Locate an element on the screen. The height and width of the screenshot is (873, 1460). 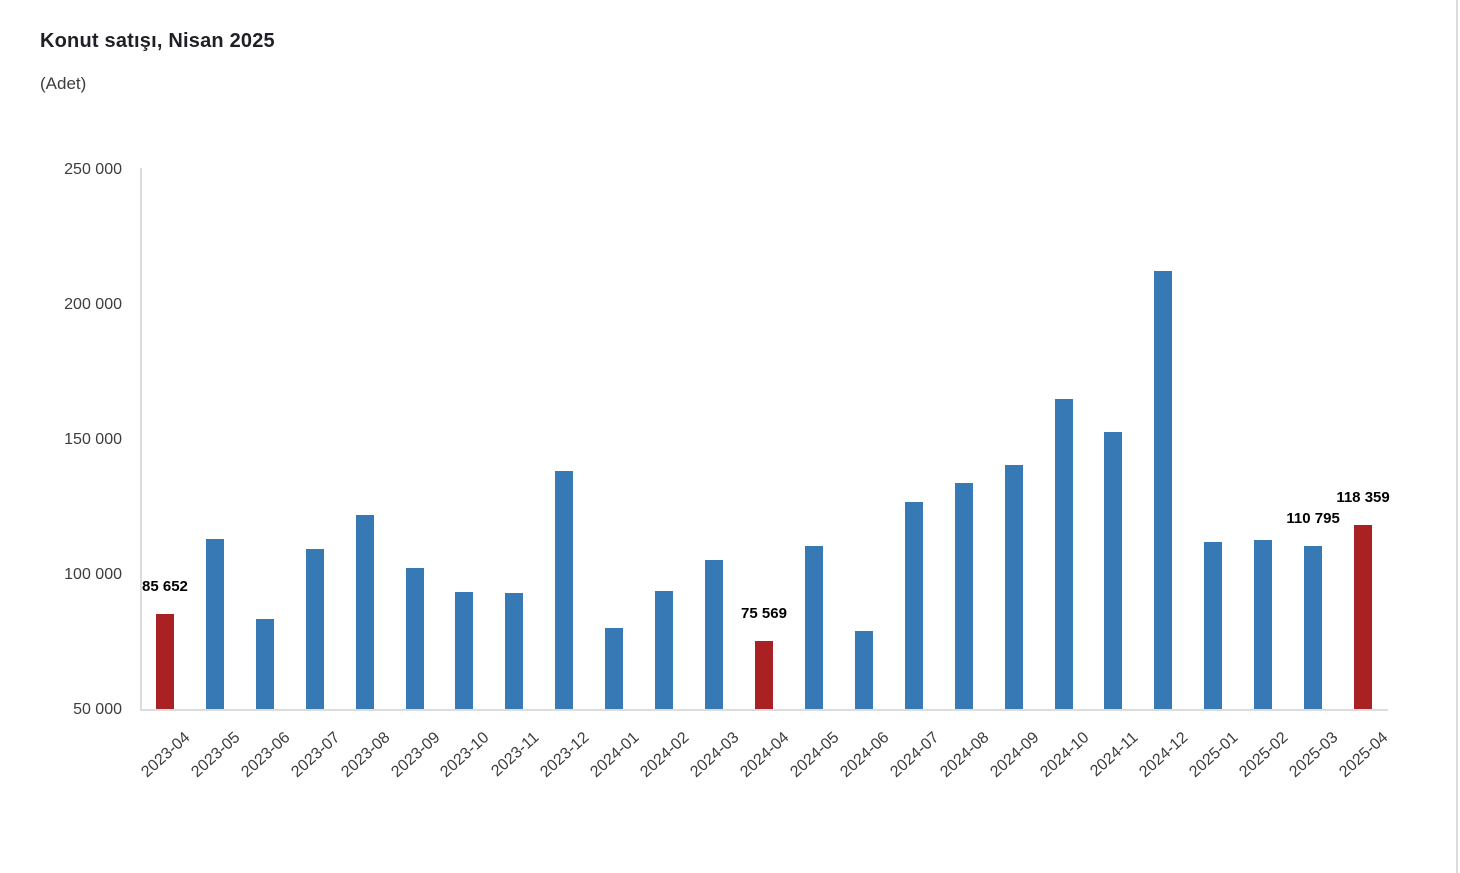
page-right-border is located at coordinates (1457, 436).